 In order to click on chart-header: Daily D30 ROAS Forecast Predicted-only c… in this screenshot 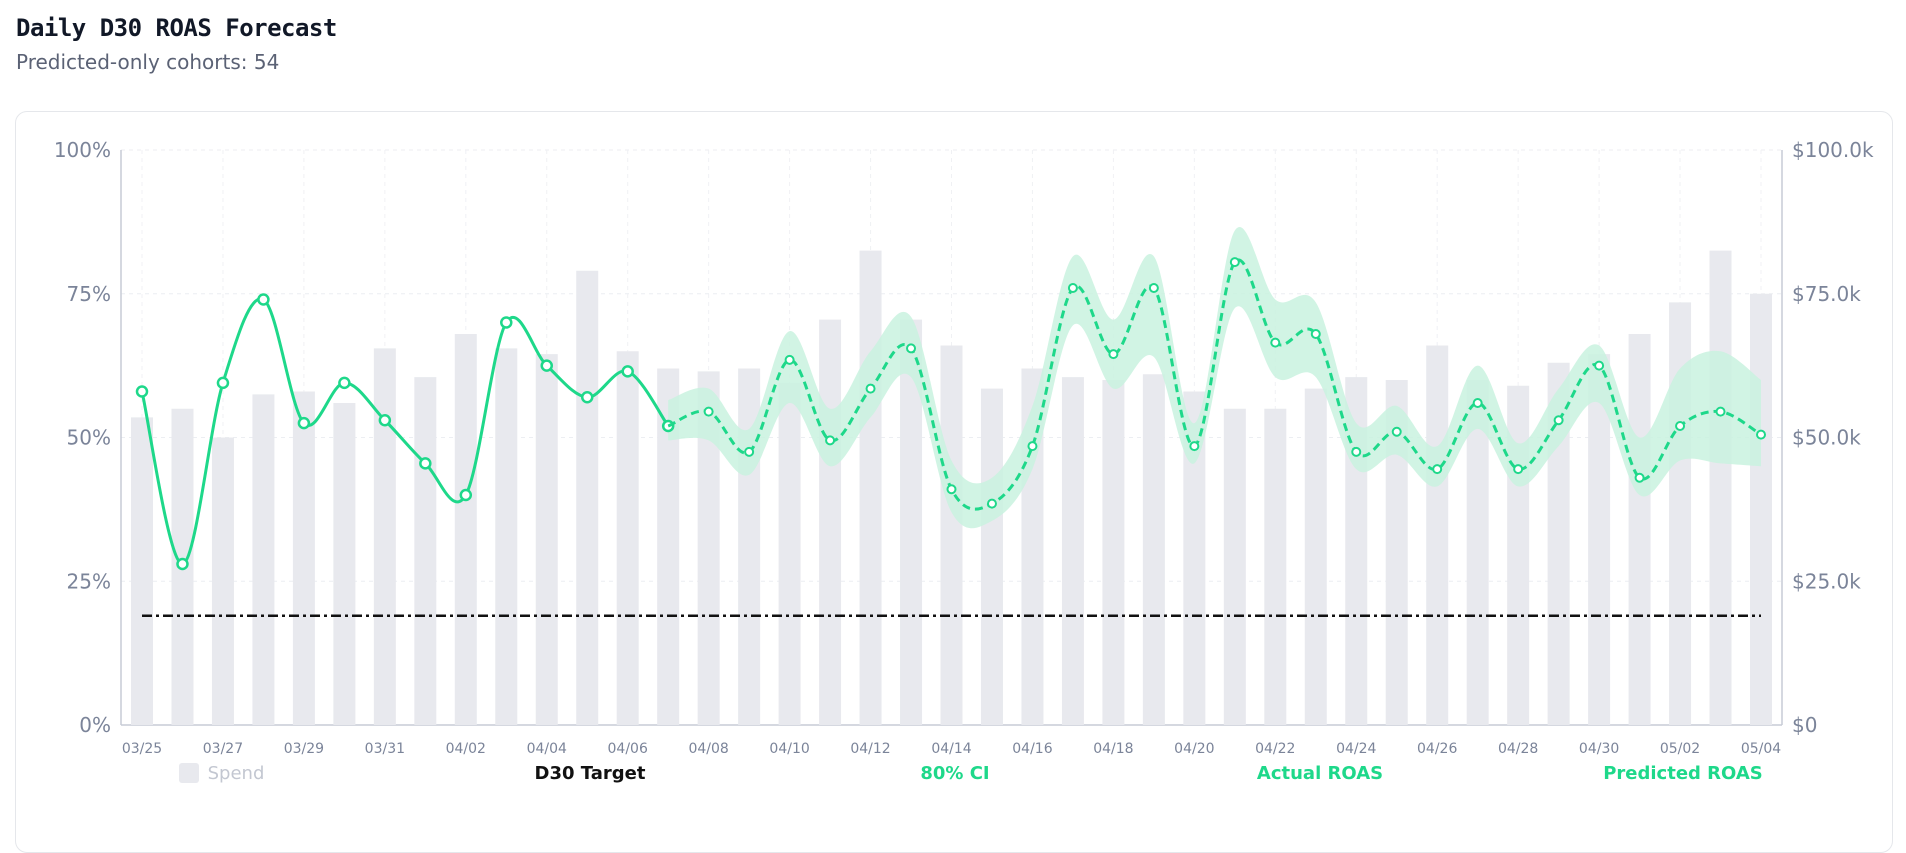, I will do `click(176, 44)`.